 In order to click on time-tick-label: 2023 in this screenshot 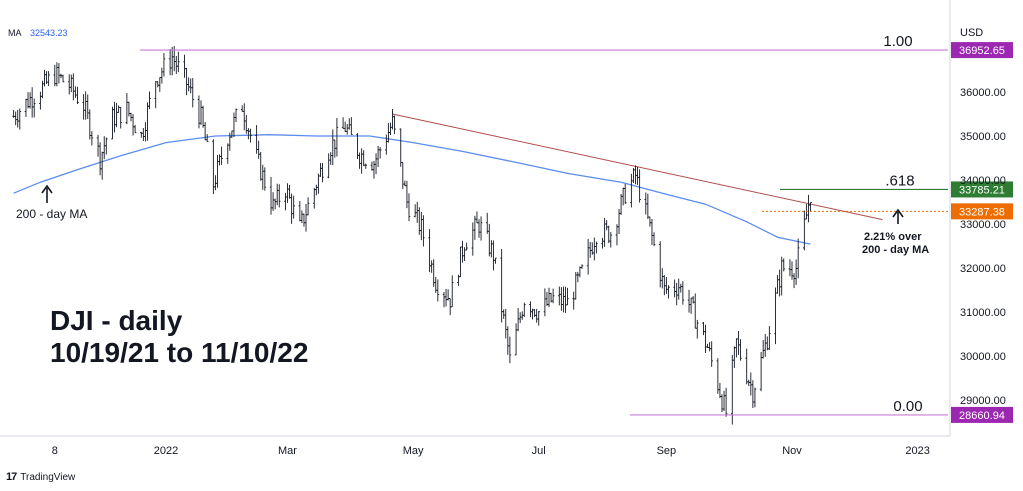, I will do `click(917, 451)`.